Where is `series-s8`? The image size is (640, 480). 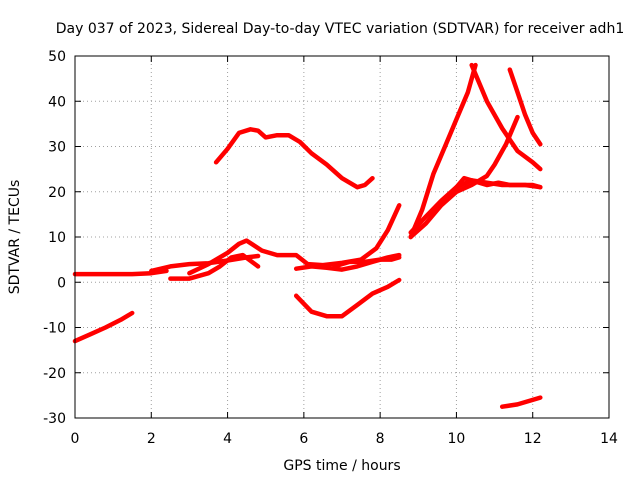
series-s8 is located at coordinates (347, 298).